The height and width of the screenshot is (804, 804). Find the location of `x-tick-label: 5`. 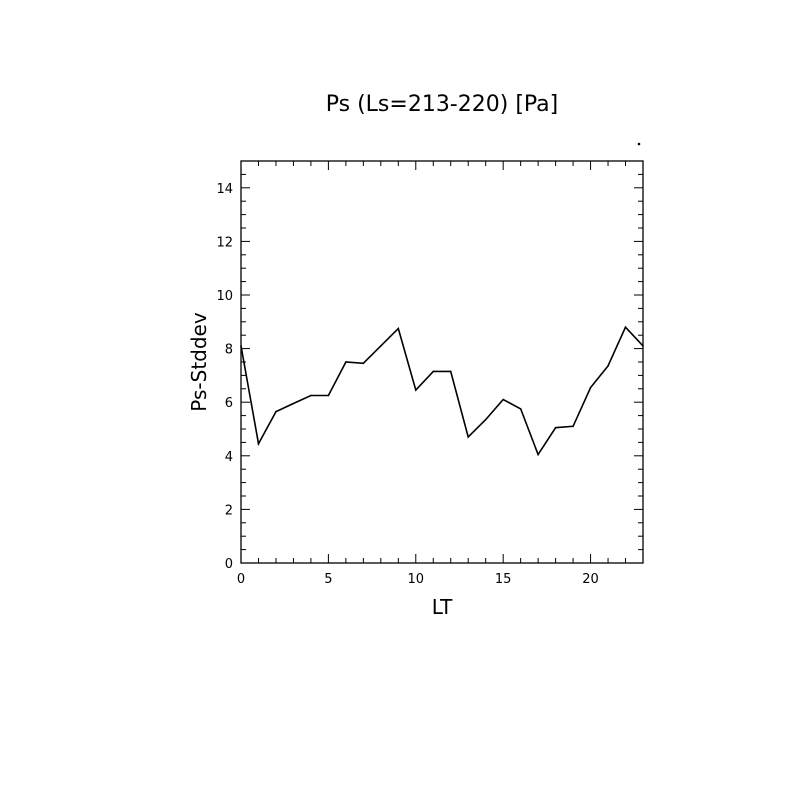

x-tick-label: 5 is located at coordinates (328, 579).